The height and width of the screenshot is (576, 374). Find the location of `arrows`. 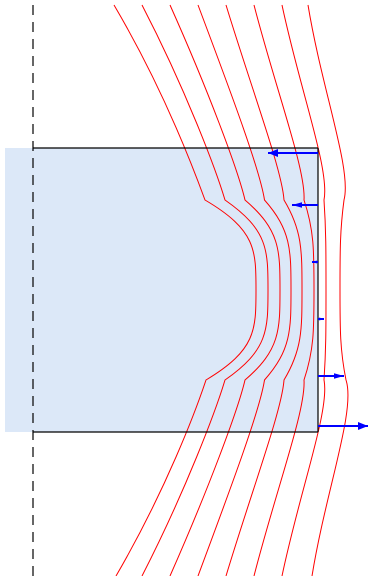

arrows is located at coordinates (318, 289).